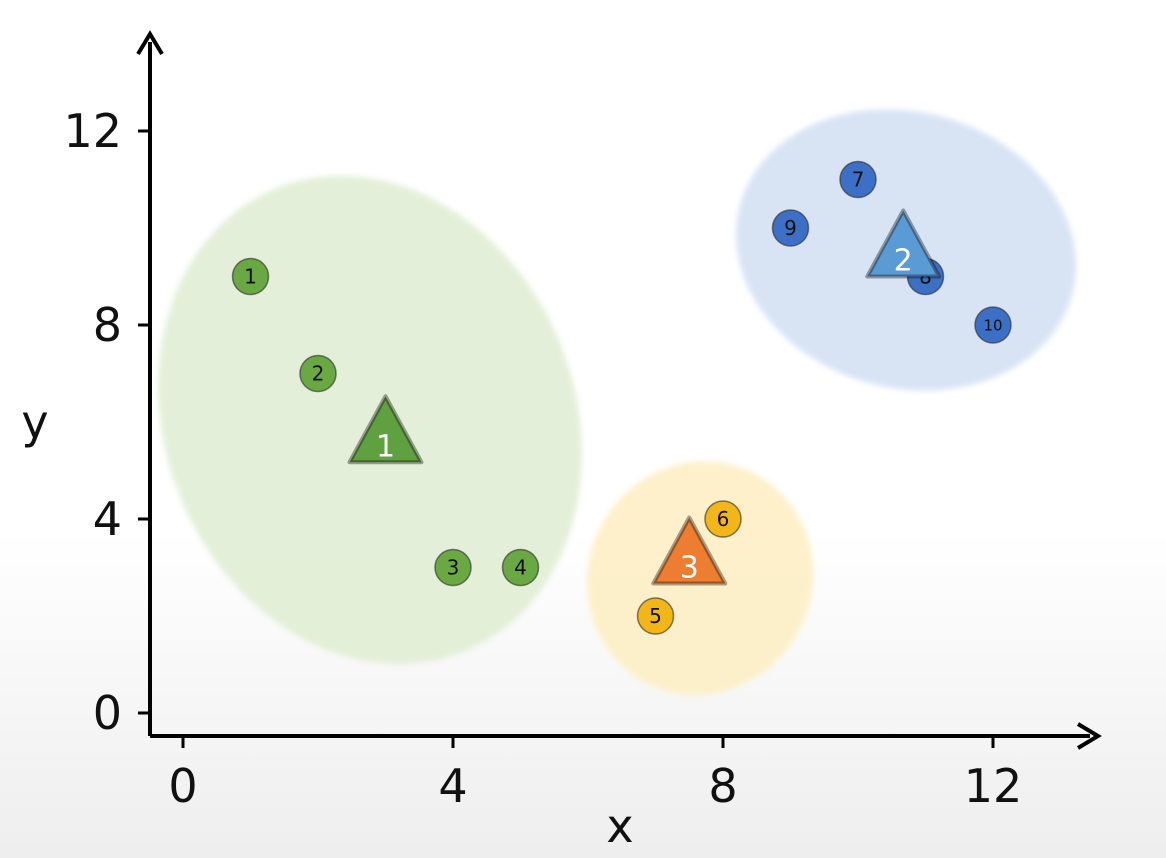 The width and height of the screenshot is (1166, 858). I want to click on y-axis-title: y, so click(34, 422).